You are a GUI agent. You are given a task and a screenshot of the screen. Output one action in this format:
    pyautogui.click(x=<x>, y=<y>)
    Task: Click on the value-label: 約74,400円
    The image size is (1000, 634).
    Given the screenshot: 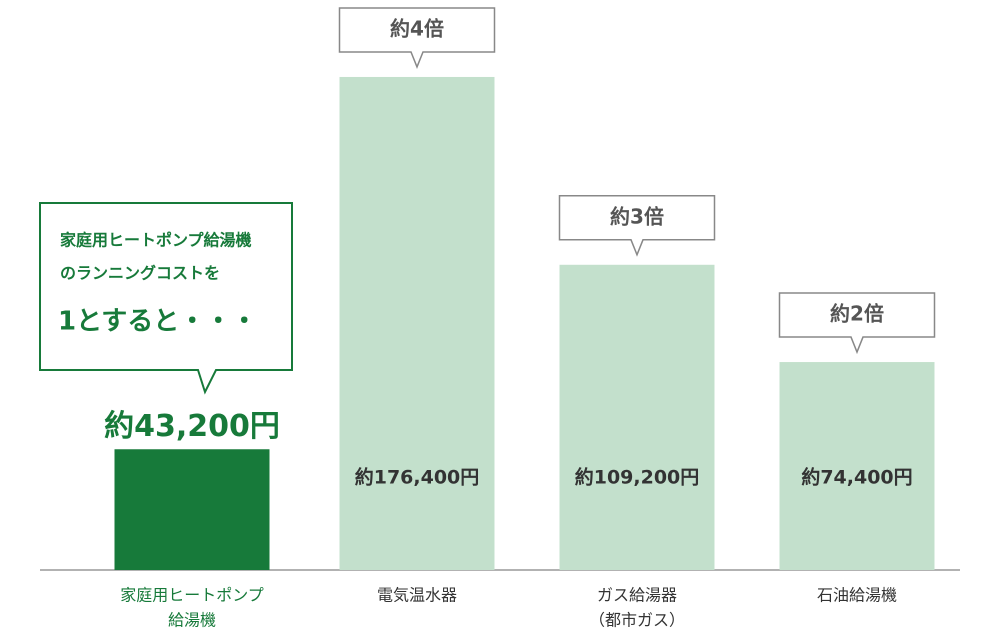 What is the action you would take?
    pyautogui.click(x=856, y=477)
    